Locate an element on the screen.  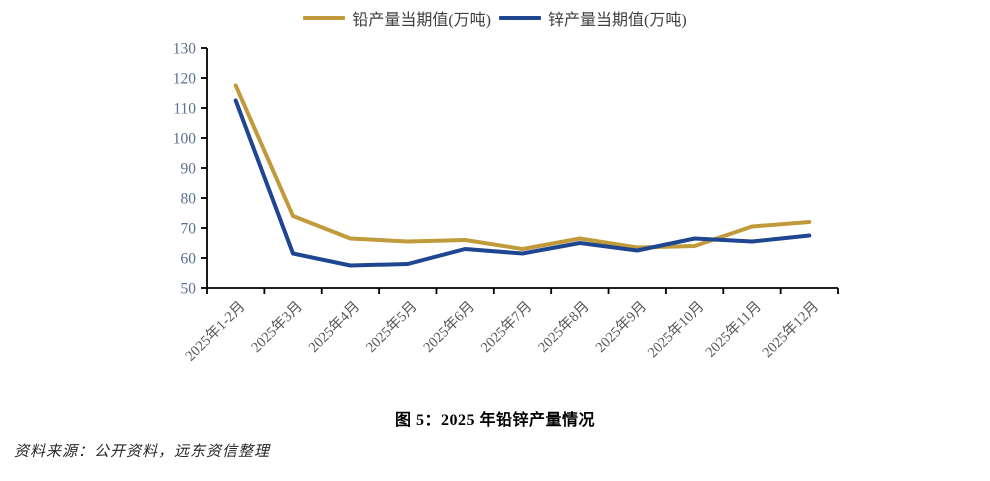
lead-series-swatch-icon is located at coordinates (324, 18).